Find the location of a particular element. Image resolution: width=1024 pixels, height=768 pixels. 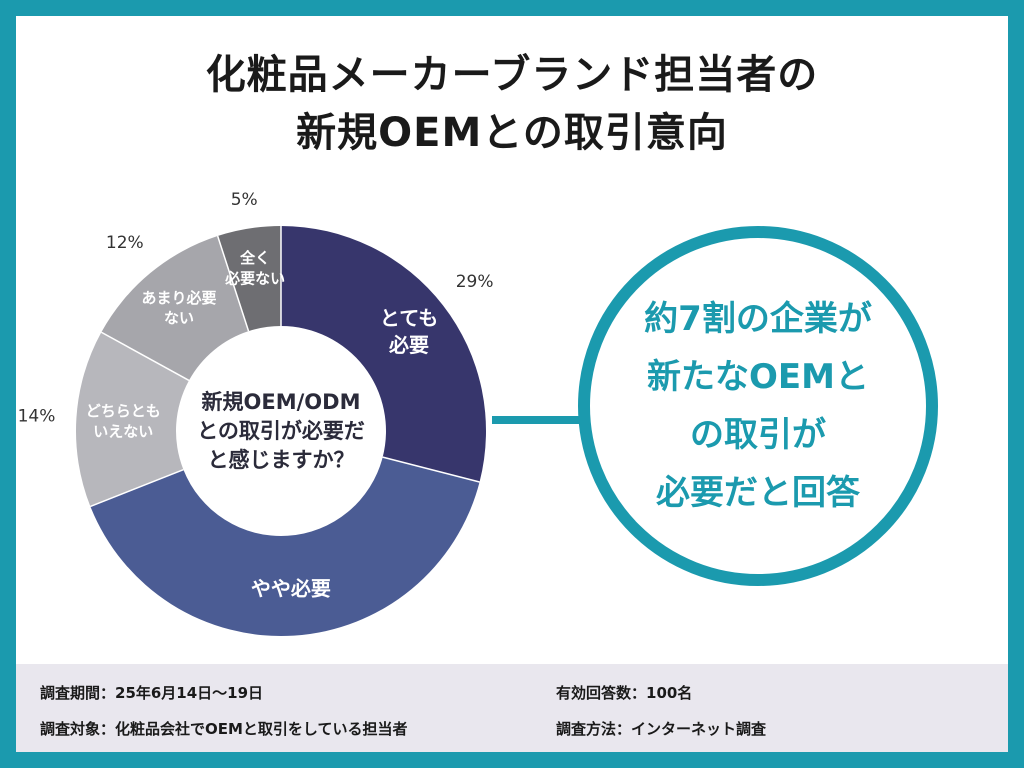

center-question: 新規OEM/ODM との取引が必要だと感じますか？ is located at coordinates (281, 431).